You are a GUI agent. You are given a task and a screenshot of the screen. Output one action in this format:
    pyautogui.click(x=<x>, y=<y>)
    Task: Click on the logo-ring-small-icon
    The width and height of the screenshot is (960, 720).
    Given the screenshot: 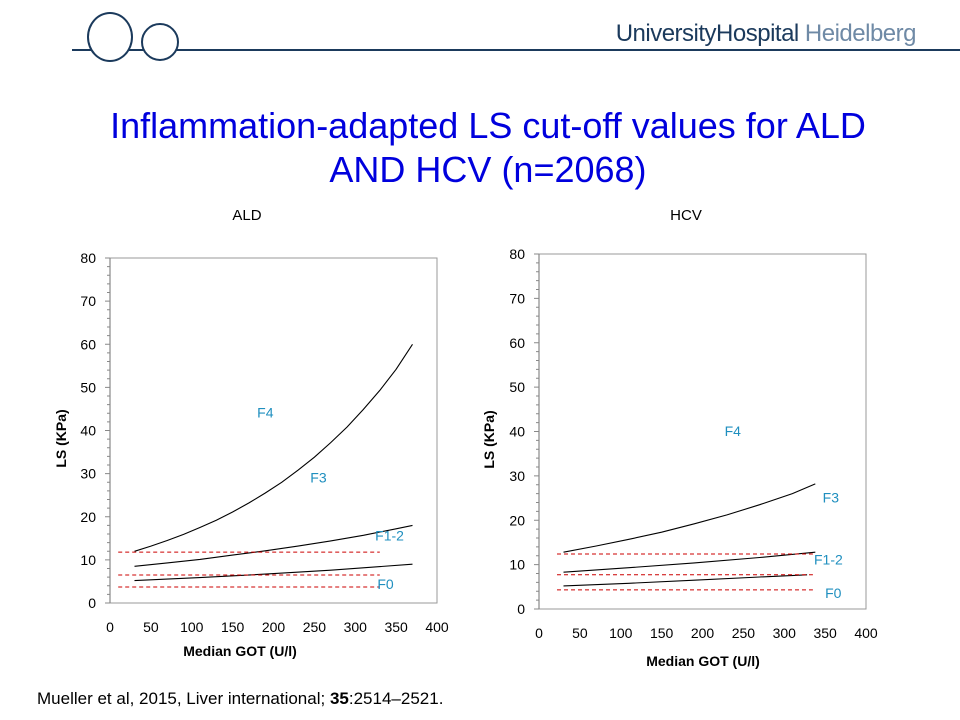 What is the action you would take?
    pyautogui.click(x=160, y=42)
    